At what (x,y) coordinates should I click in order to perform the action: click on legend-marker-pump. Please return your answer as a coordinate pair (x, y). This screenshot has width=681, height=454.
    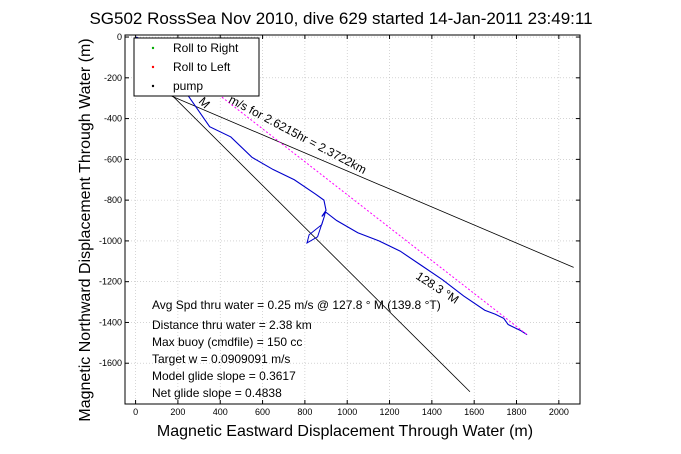
    Looking at the image, I should click on (153, 86).